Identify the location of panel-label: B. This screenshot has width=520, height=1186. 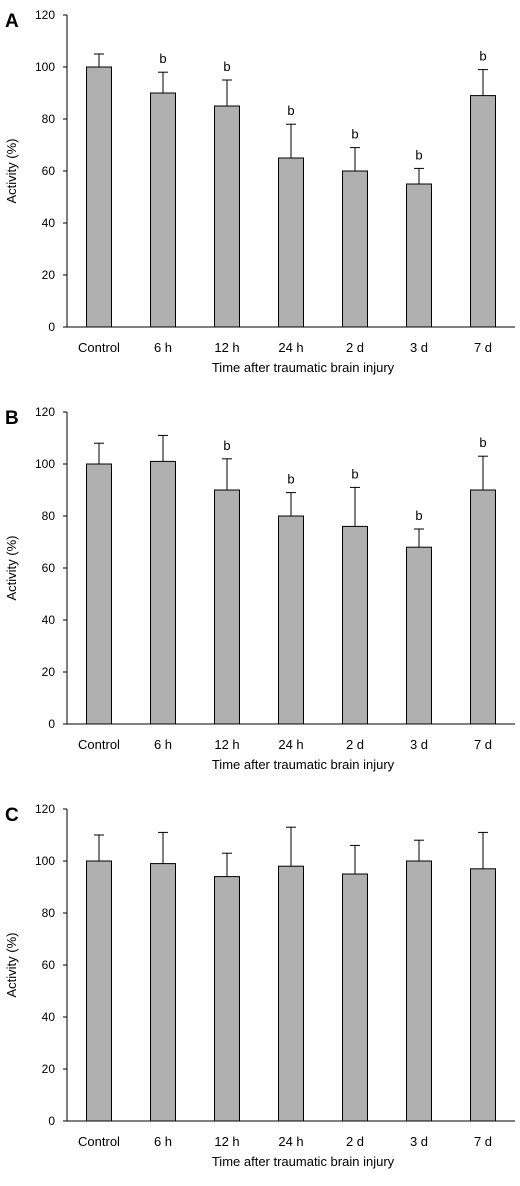
(12, 418).